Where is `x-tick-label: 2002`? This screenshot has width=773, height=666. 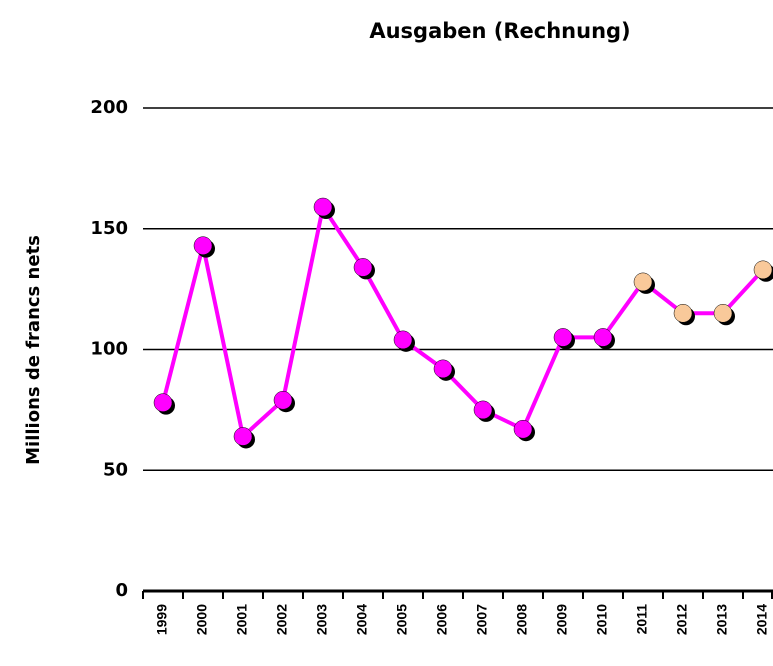 x-tick-label: 2002 is located at coordinates (282, 619).